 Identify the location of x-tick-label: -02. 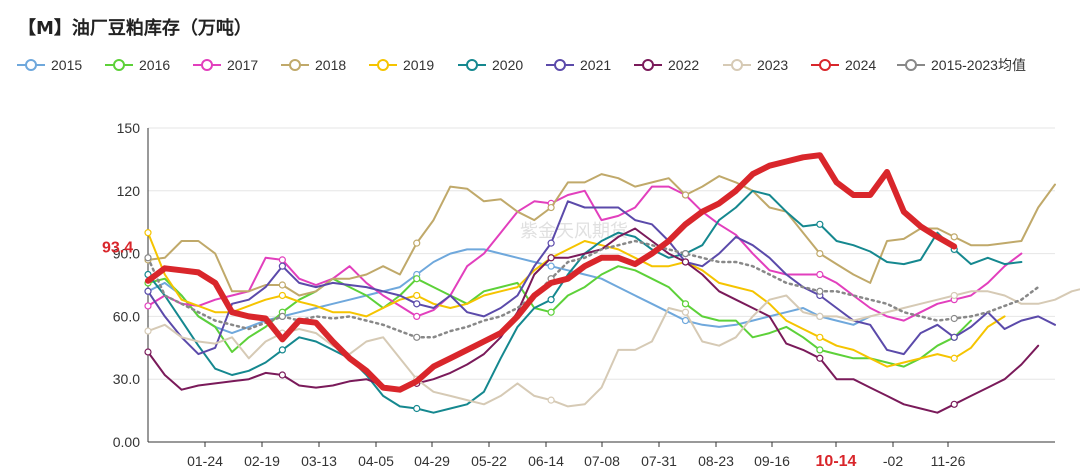
(893, 461).